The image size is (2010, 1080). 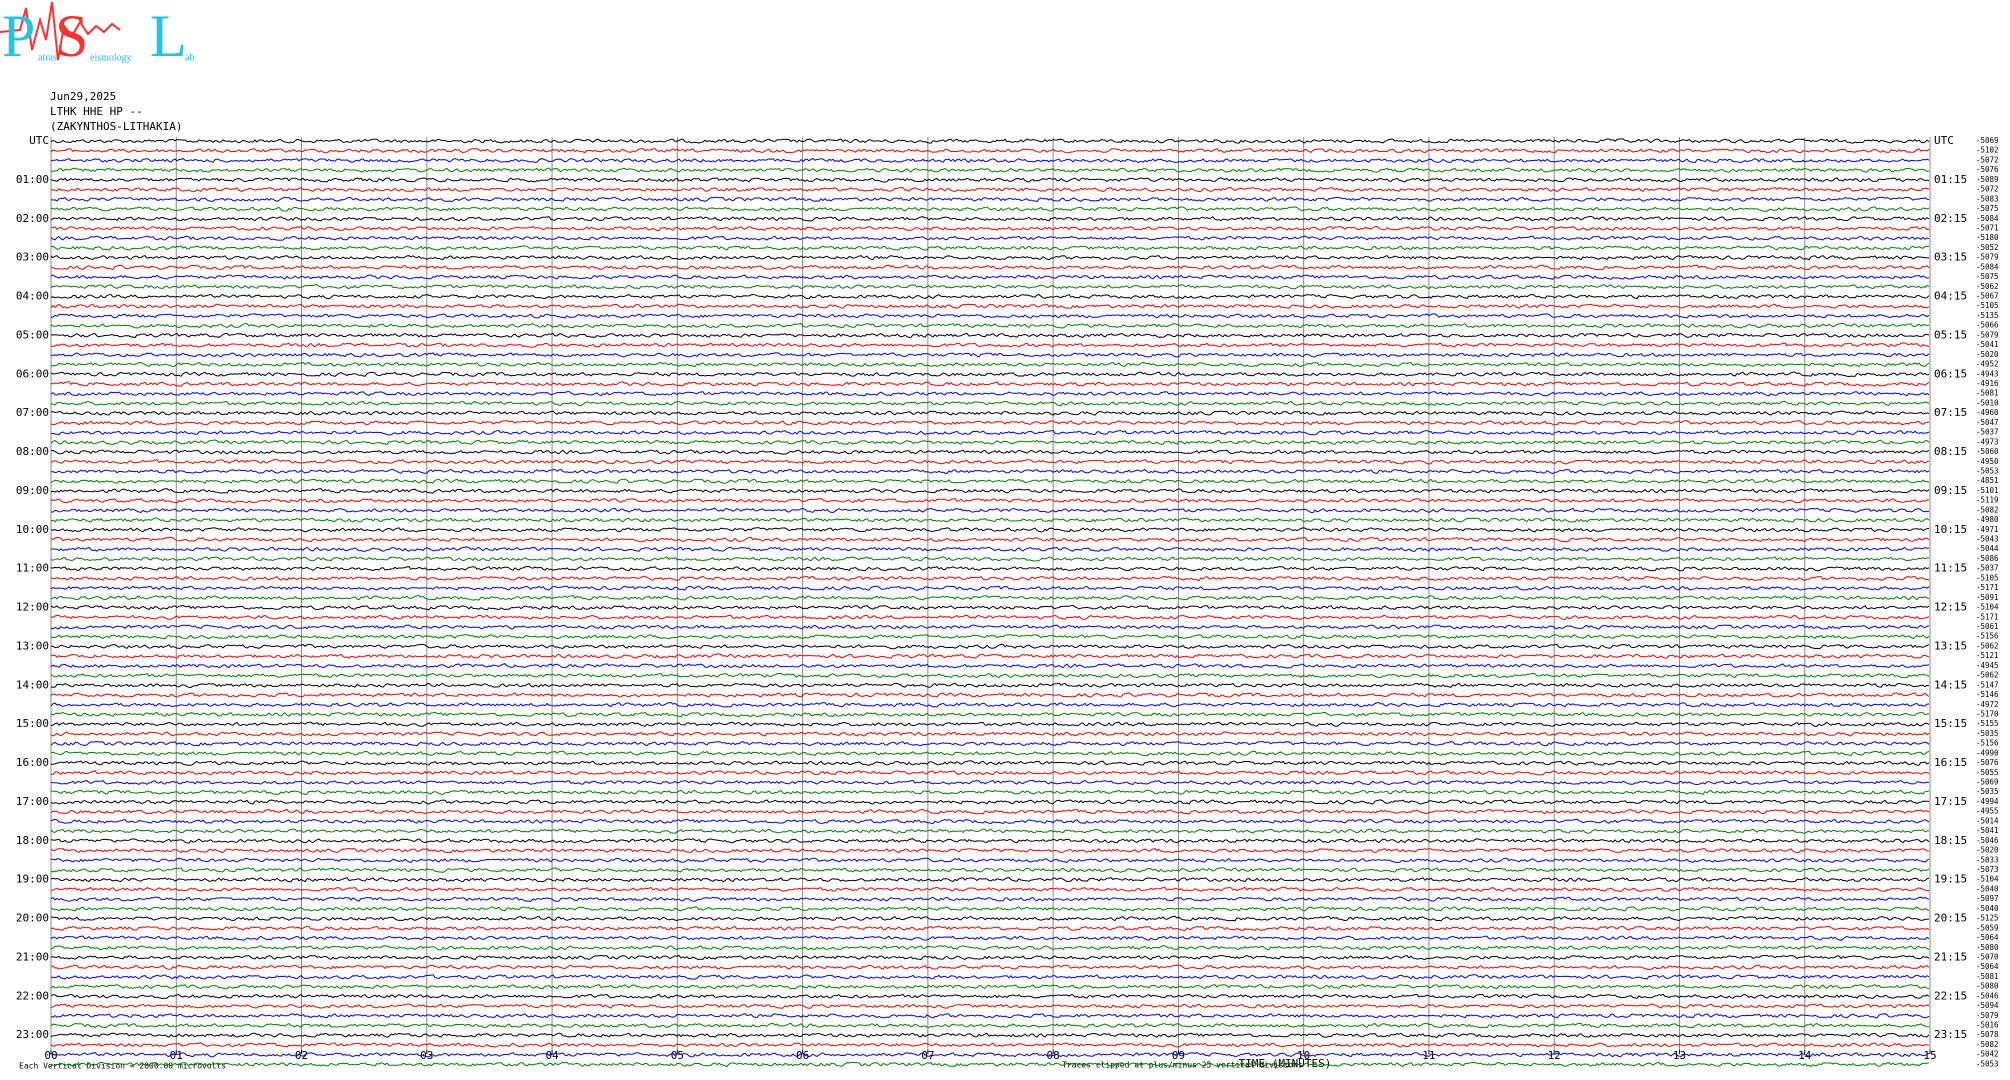 I want to click on row-mean: -5135, so click(x=1987, y=315).